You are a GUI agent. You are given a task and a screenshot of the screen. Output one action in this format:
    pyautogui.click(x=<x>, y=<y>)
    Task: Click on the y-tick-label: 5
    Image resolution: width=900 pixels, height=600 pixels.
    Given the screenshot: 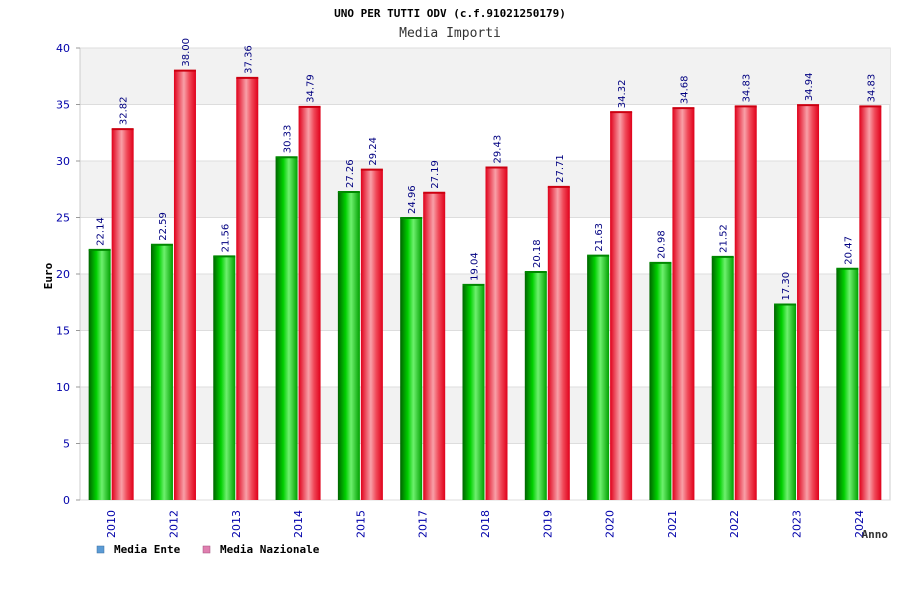 What is the action you would take?
    pyautogui.click(x=66, y=444)
    